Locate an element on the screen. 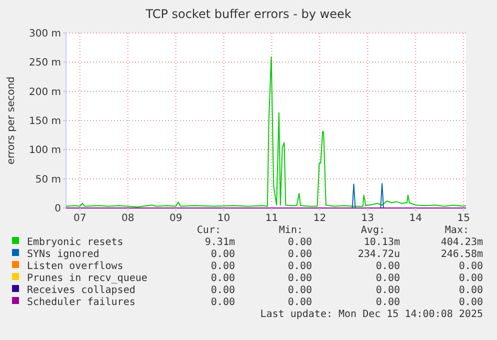 This screenshot has height=340, width=497. text: 246.58m is located at coordinates (461, 254).